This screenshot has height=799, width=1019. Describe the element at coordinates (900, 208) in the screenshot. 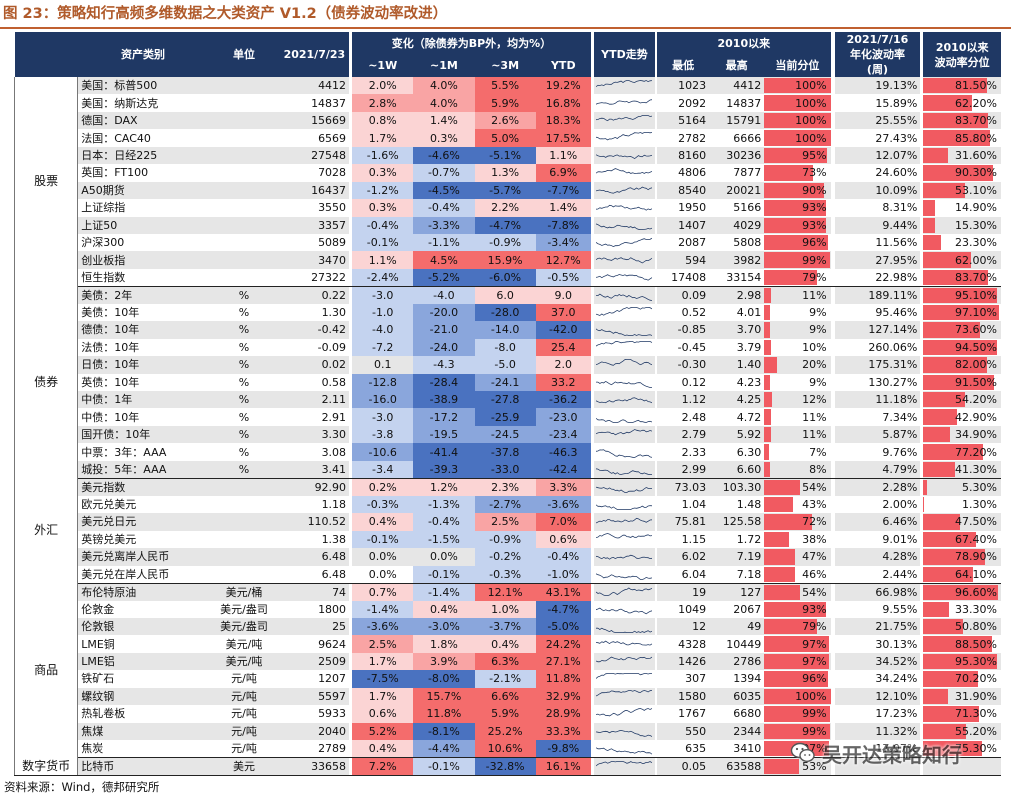

I see `weekly-volatility: 8.31%` at that location.